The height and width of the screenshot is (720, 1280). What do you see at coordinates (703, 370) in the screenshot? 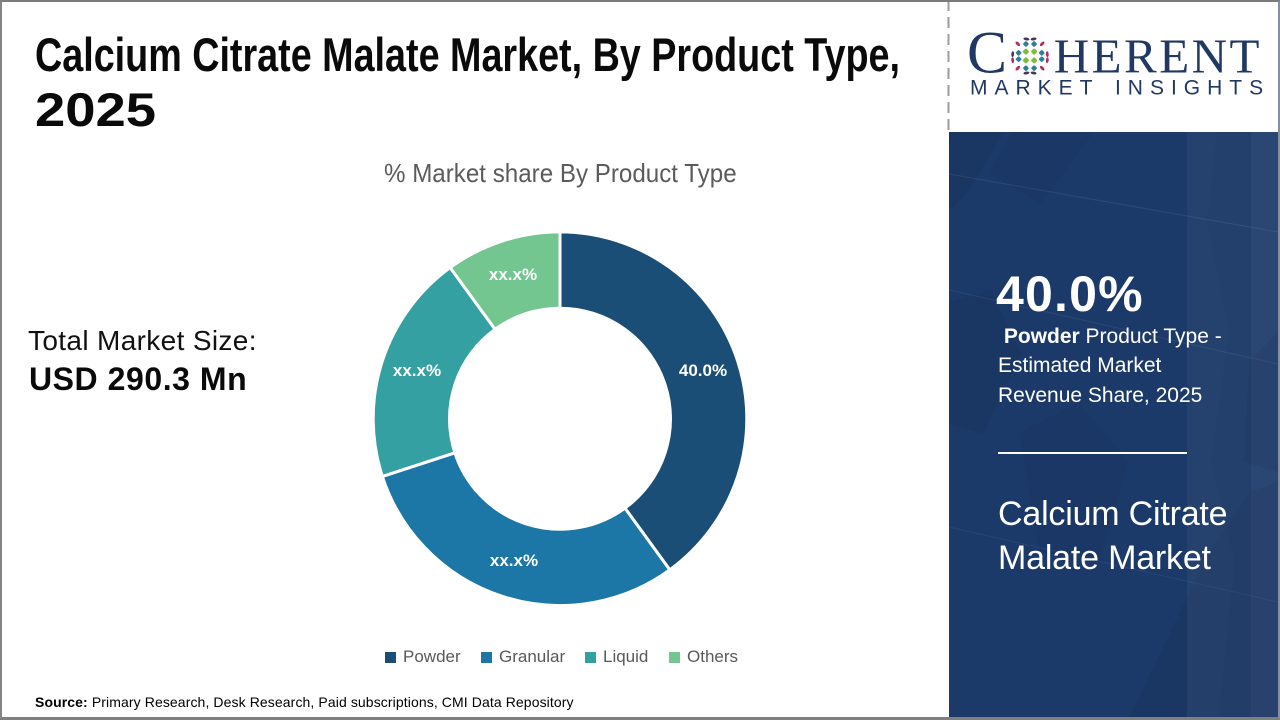
I see `svg-text: 40.0%` at bounding box center [703, 370].